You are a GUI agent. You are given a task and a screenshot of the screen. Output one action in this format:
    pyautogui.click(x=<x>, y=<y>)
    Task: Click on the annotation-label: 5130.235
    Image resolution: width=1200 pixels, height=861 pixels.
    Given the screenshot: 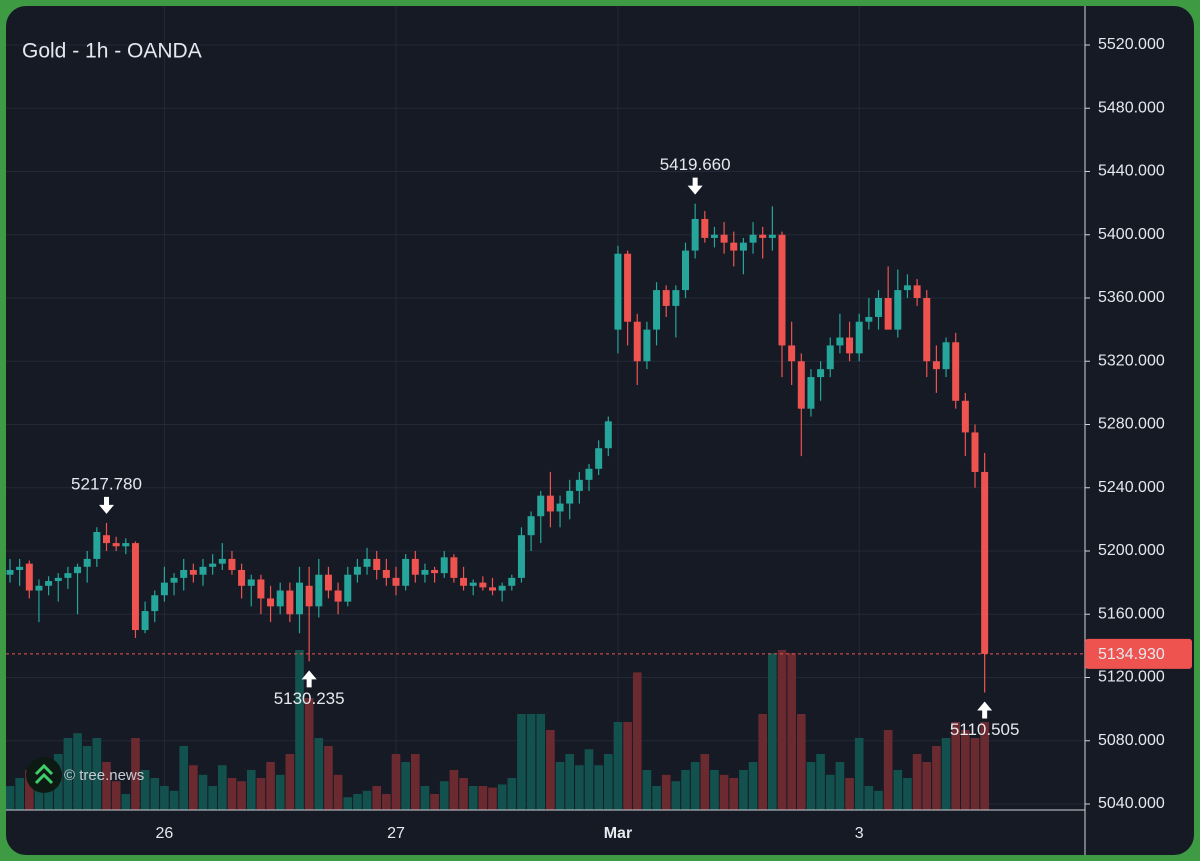 What is the action you would take?
    pyautogui.click(x=309, y=698)
    